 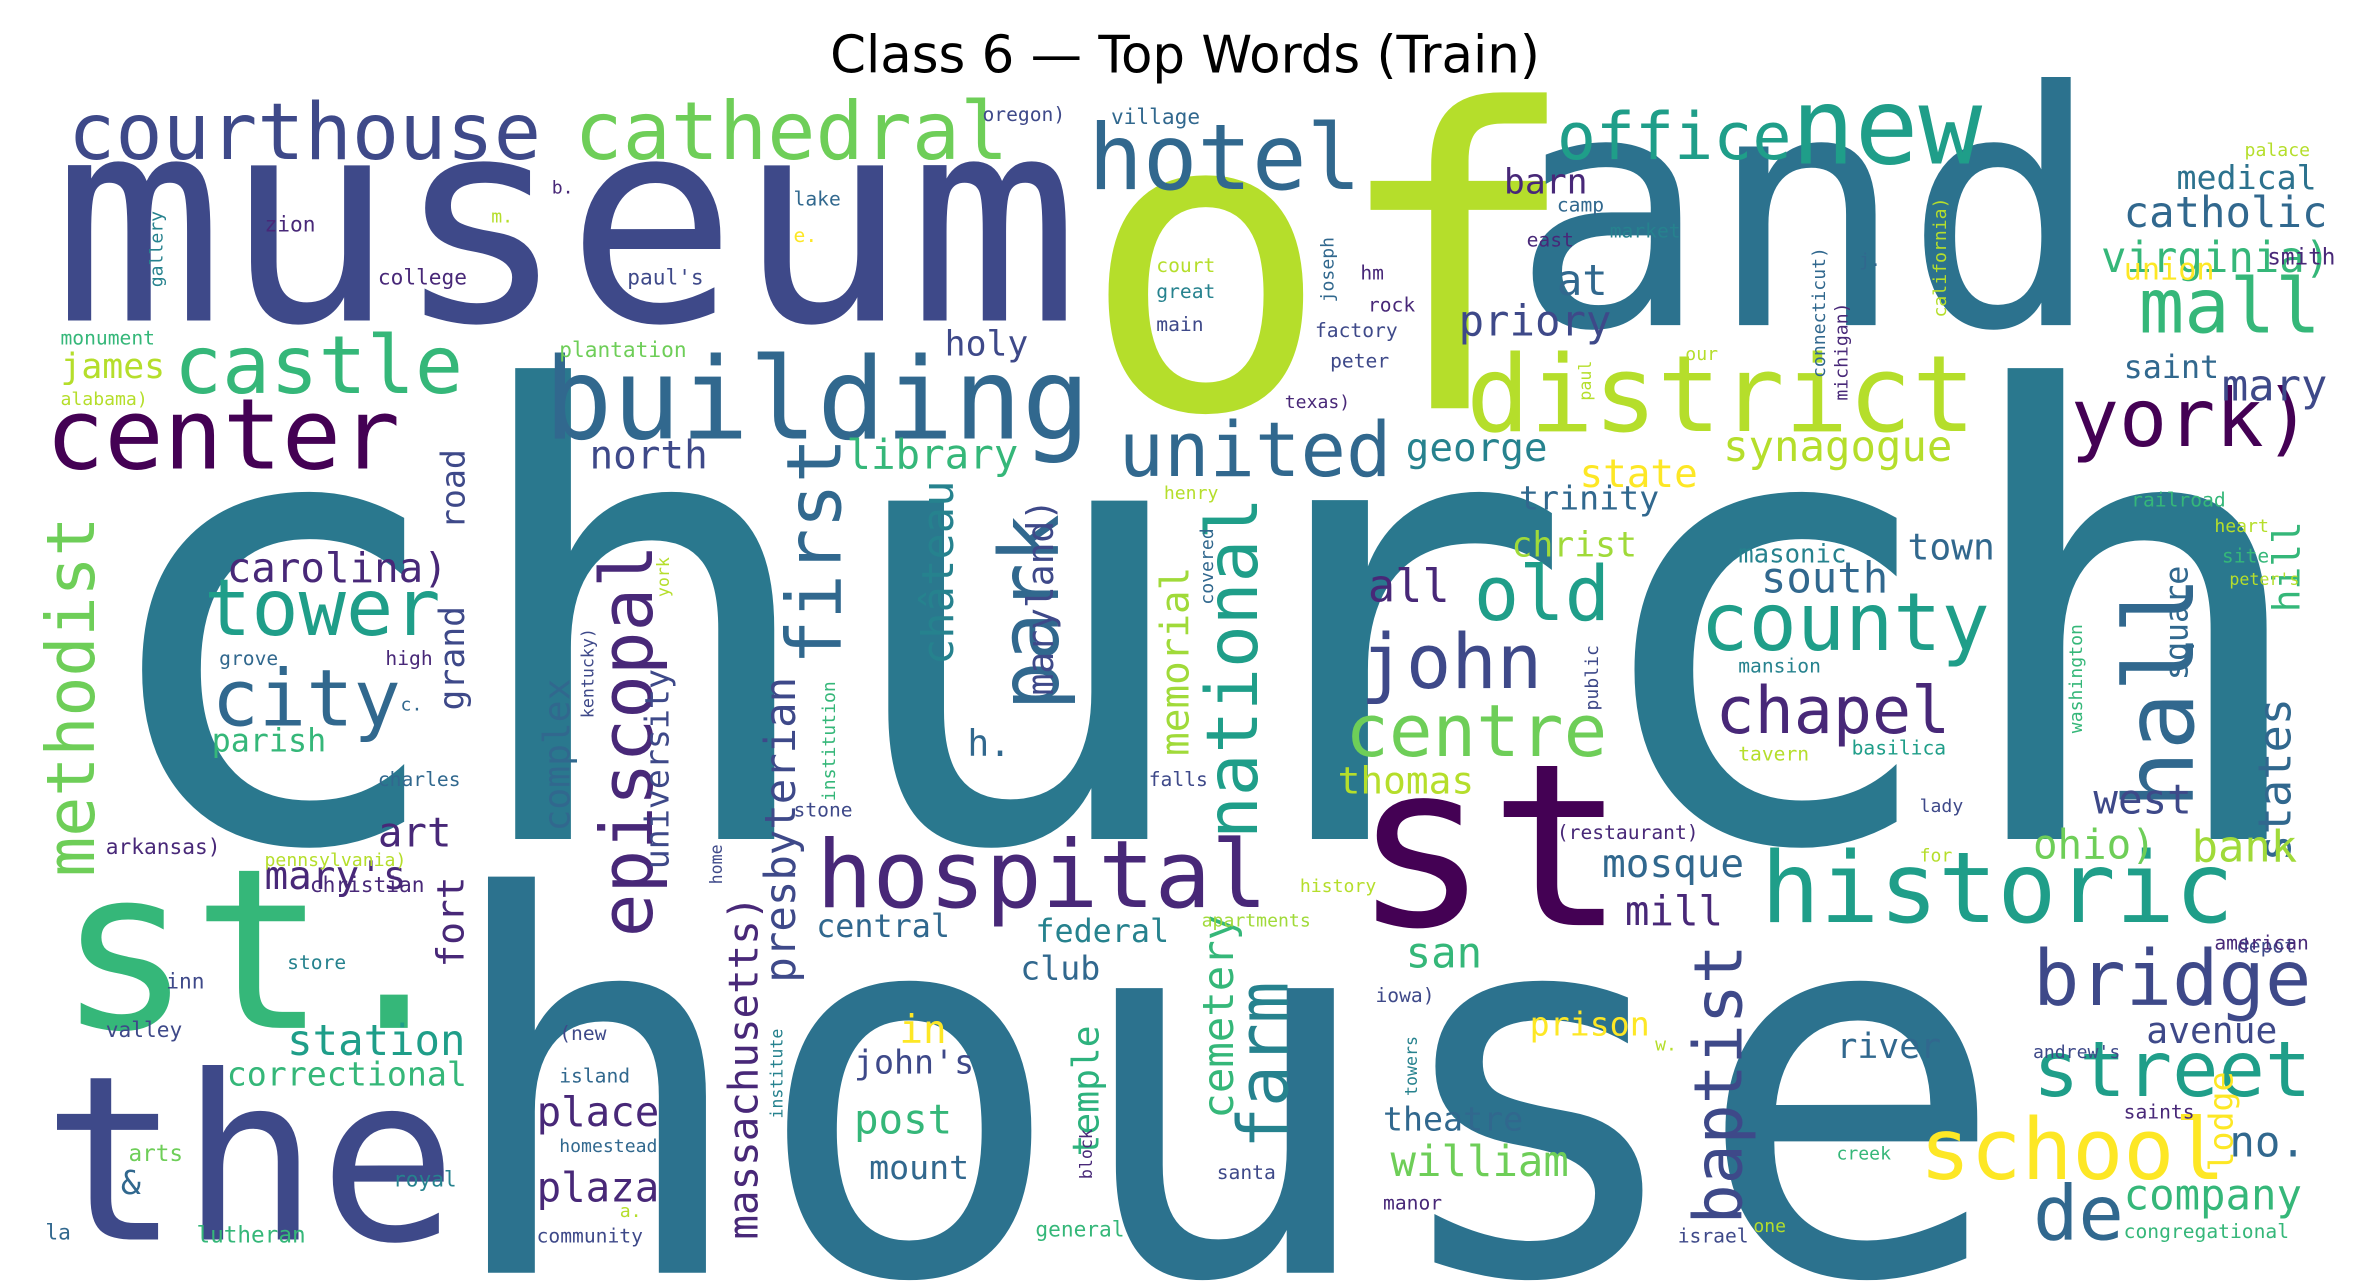 What do you see at coordinates (656, 769) in the screenshot?
I see `word: university` at bounding box center [656, 769].